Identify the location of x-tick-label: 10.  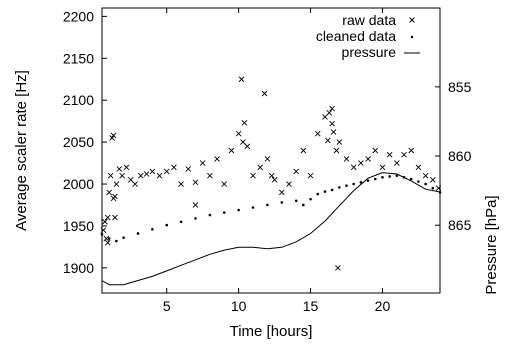
(239, 306).